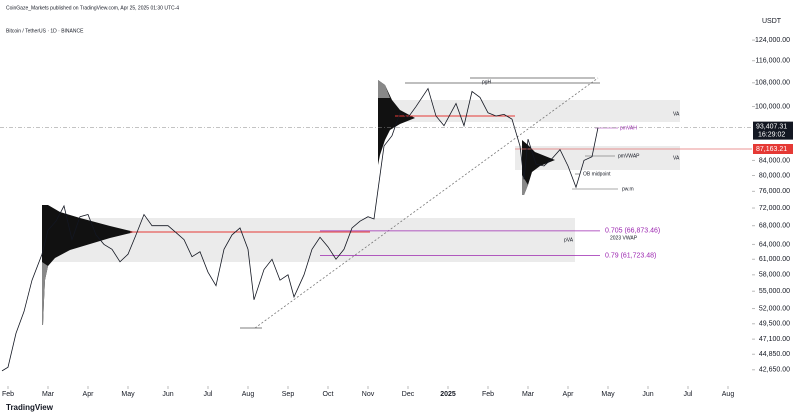 Image resolution: width=800 pixels, height=416 pixels. I want to click on axis-unit: USDT, so click(772, 21).